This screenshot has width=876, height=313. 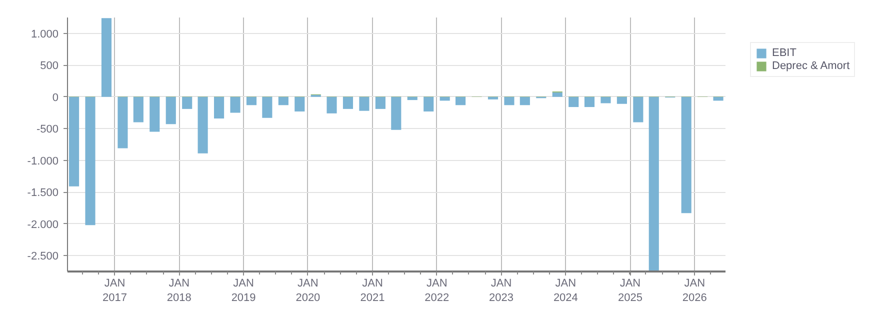 What do you see at coordinates (179, 291) in the screenshot?
I see `x-tick-label: JAN 2018` at bounding box center [179, 291].